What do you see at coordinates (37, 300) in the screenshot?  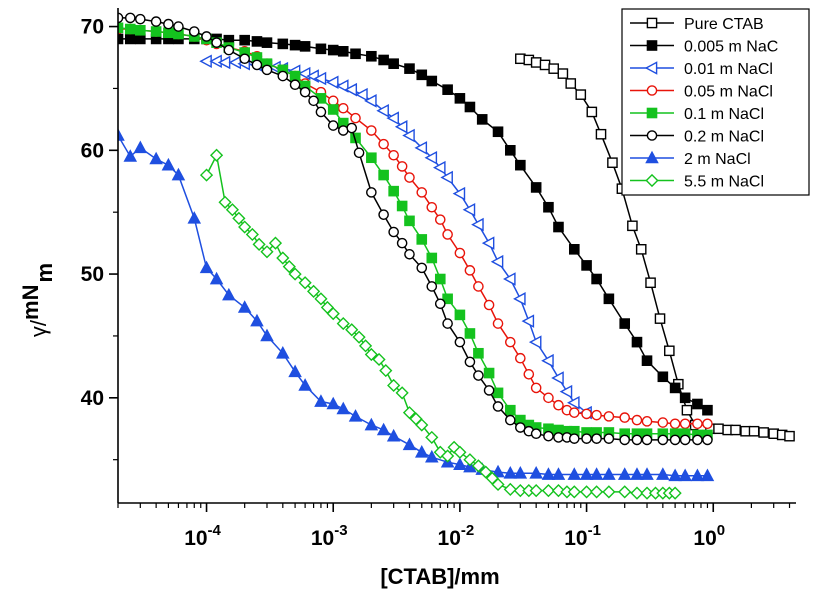 I see `y-axis-title: γ/mNm` at bounding box center [37, 300].